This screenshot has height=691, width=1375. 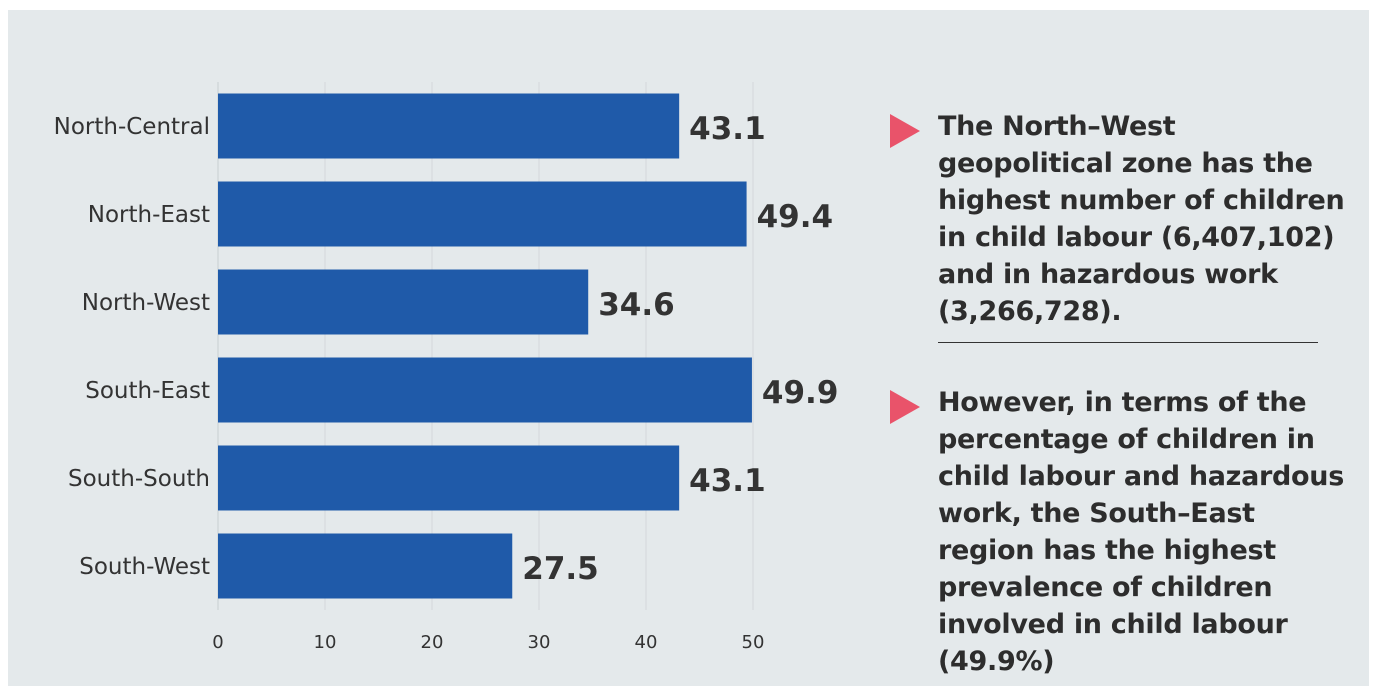 I want to click on value-label: 49.9, so click(x=800, y=393).